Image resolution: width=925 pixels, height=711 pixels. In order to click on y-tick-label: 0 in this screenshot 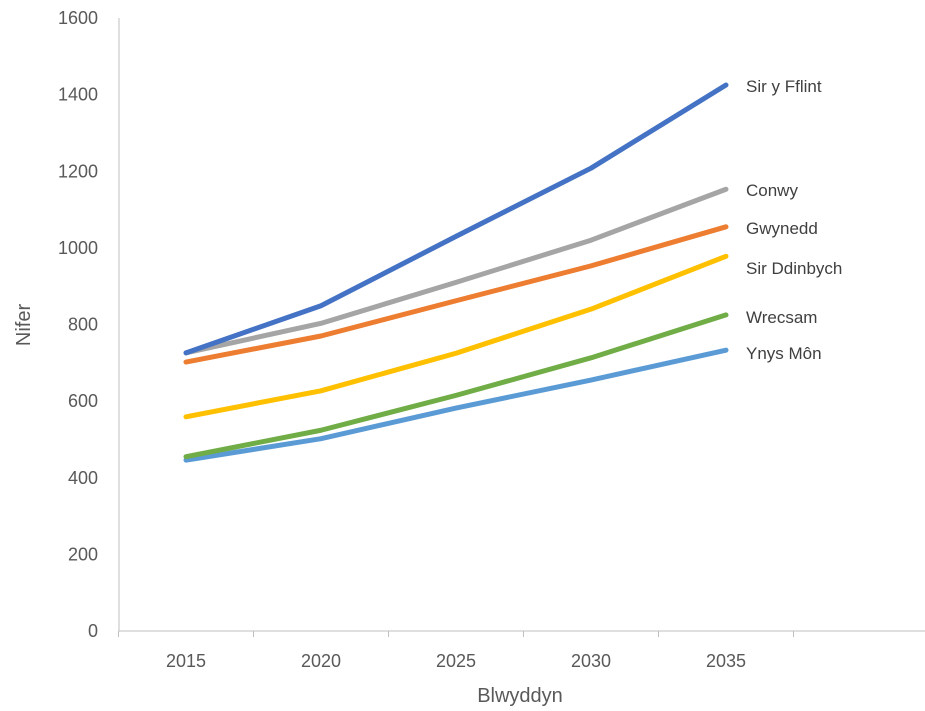, I will do `click(93, 631)`.